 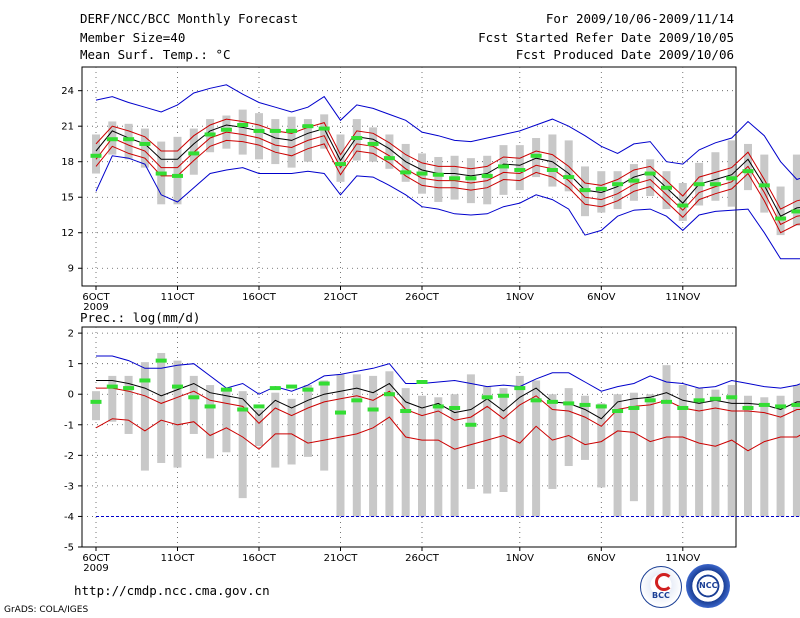 I want to click on chart-title: DERF/NCC/BCC Monthly Forecast, so click(x=189, y=18).